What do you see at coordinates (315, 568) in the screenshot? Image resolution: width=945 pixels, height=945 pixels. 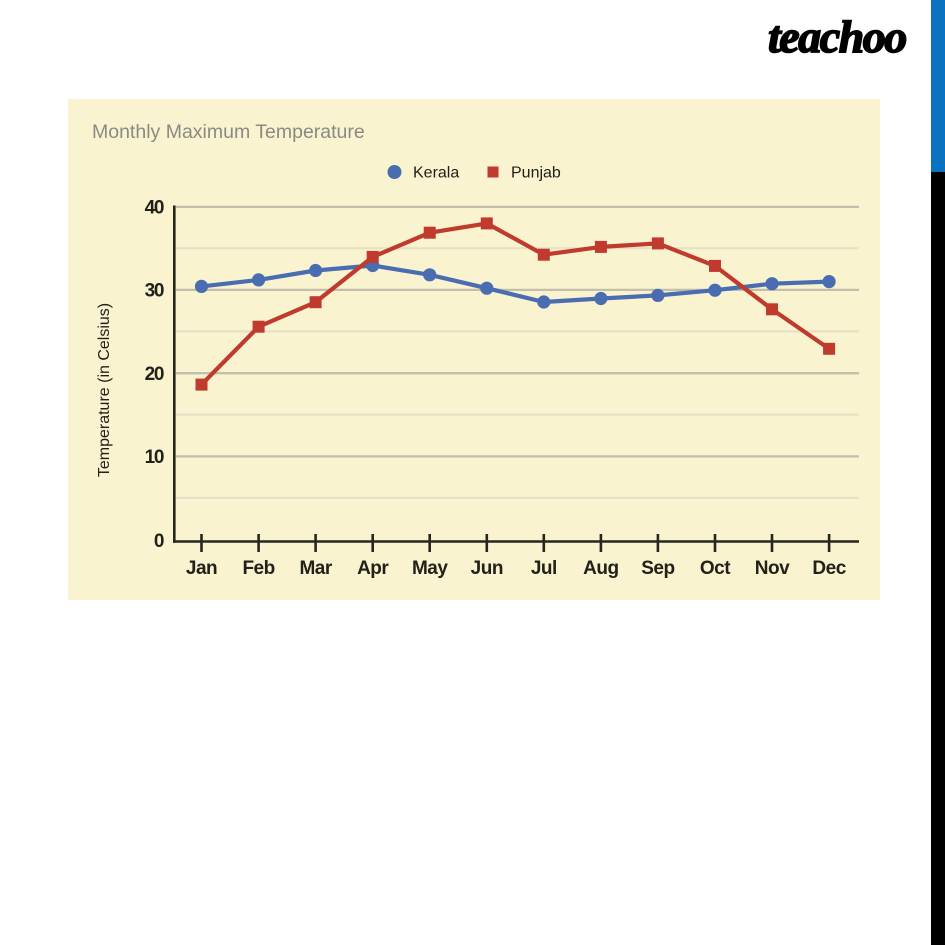 I see `svg-text: Mar` at bounding box center [315, 568].